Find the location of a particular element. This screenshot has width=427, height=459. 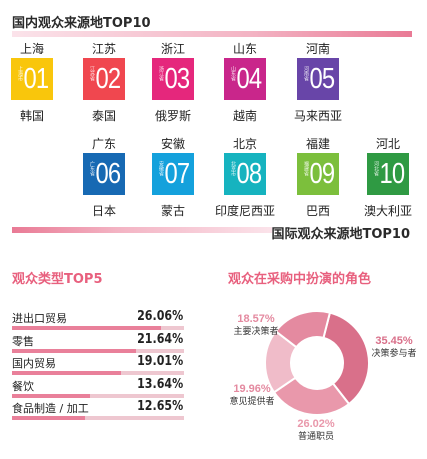

province-label: 福建 is located at coordinates (317, 144).